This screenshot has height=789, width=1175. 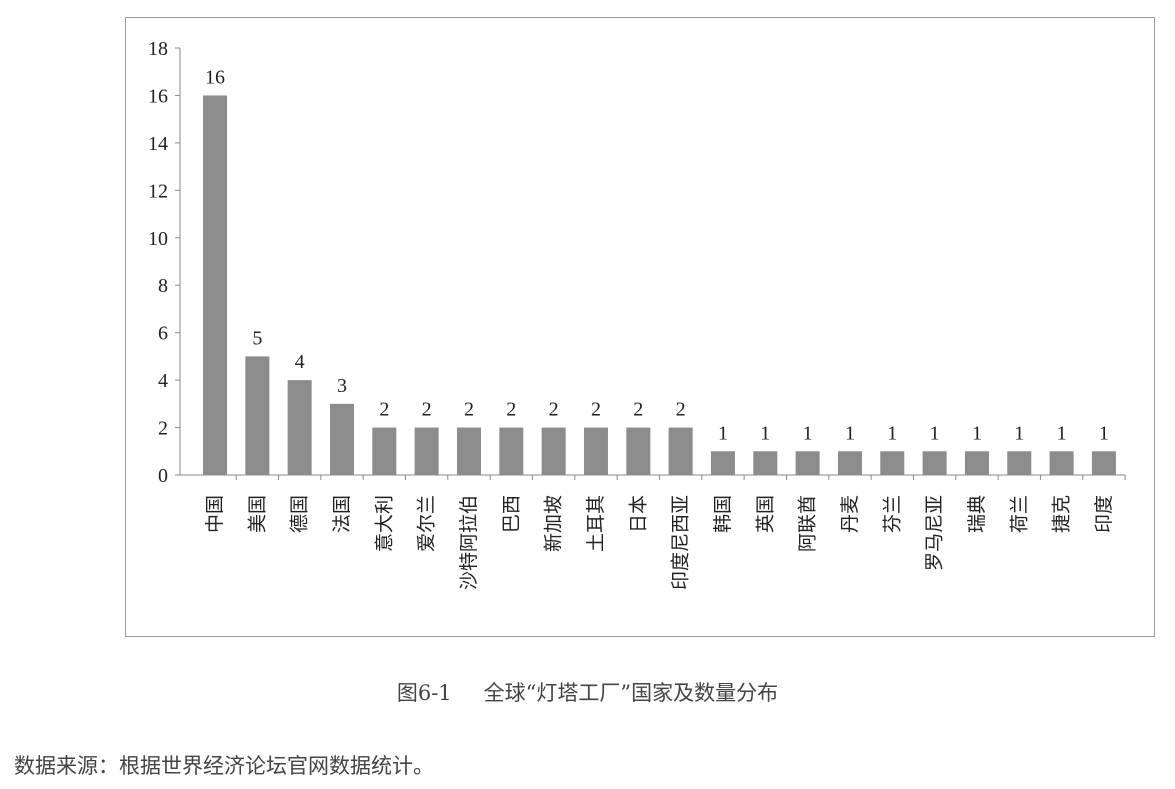 I want to click on figure-caption: 图6-1 全球“灯塔工厂”国家及数量分布, so click(x=587, y=692).